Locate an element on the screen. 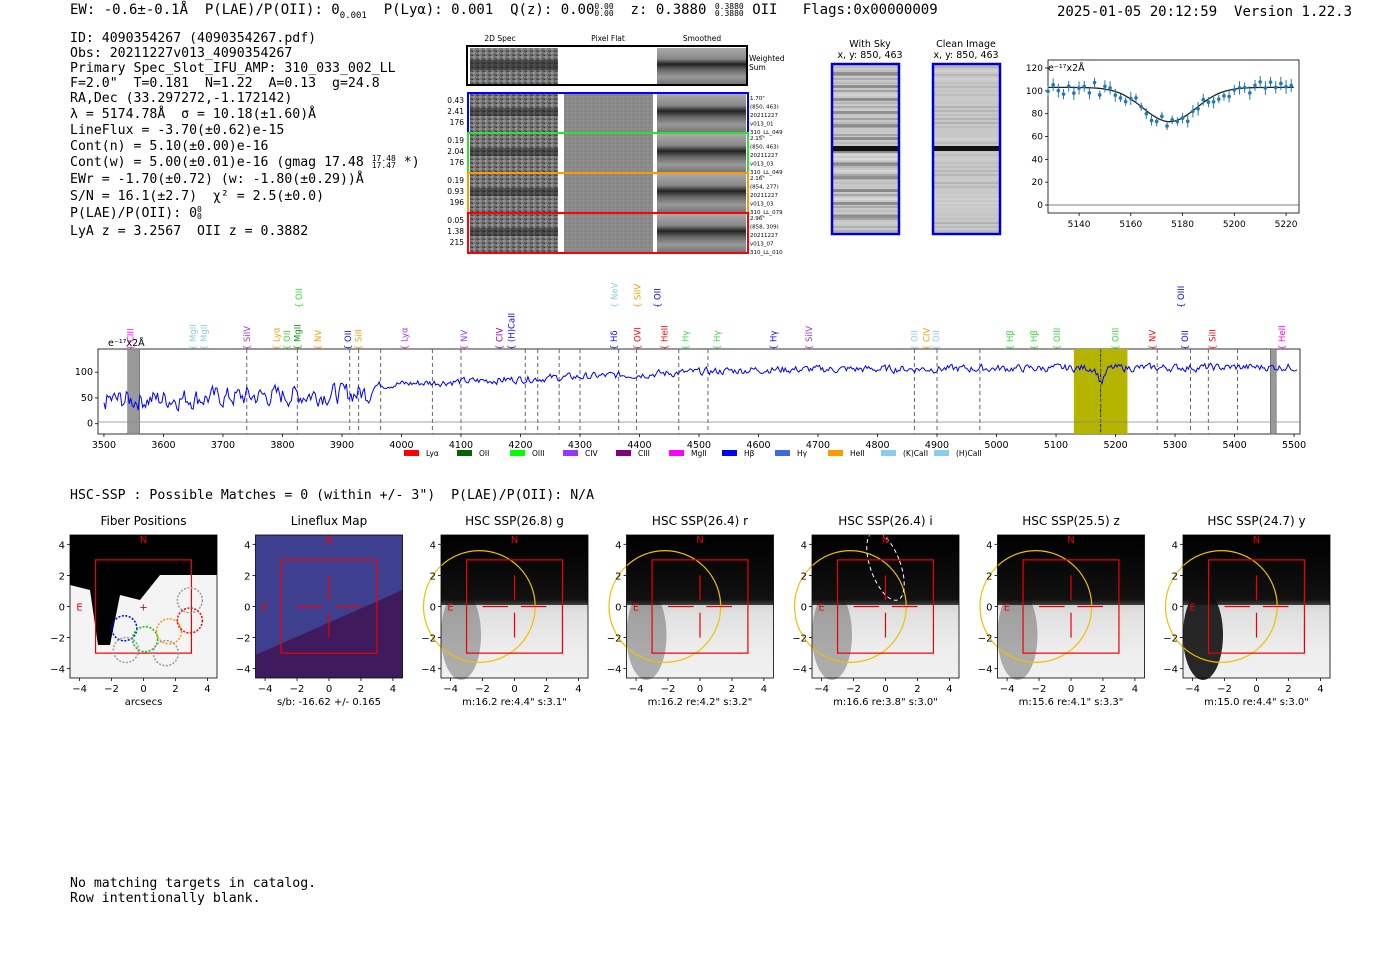 This screenshot has width=1400, height=953. hsc-panel-xlabel: m:16.2 re:4.2" s:3.2" is located at coordinates (700, 702).